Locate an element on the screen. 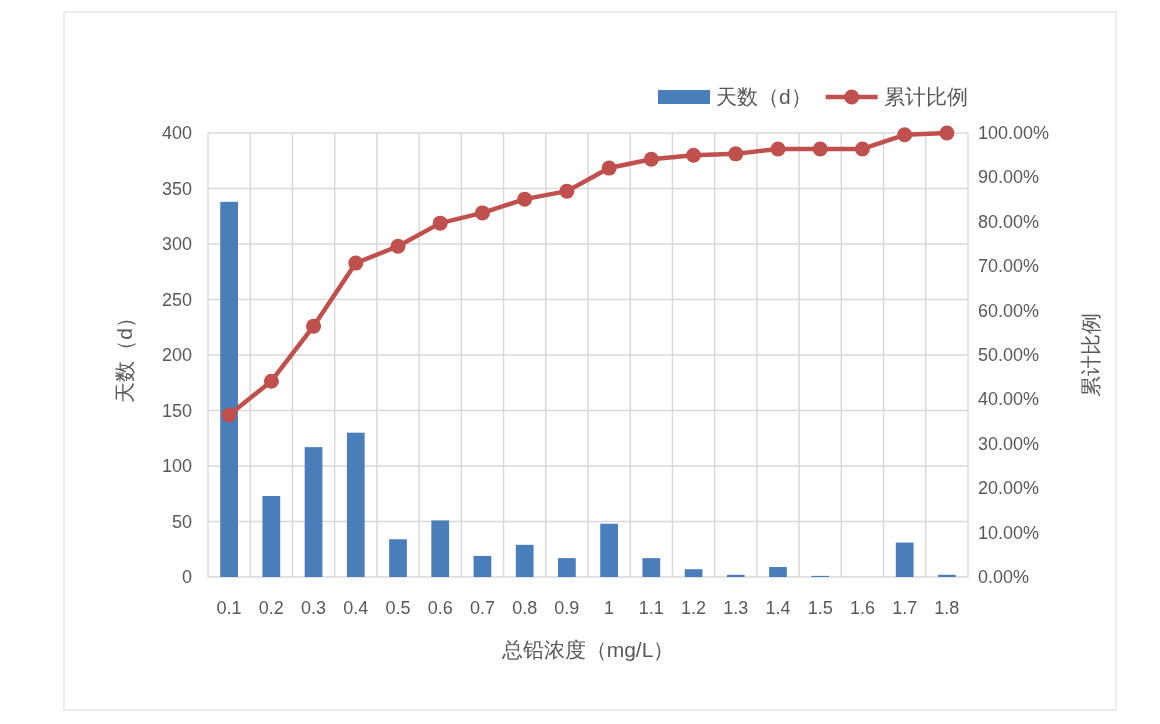 The image size is (1160, 724). y-tick-label: 400 is located at coordinates (176, 133).